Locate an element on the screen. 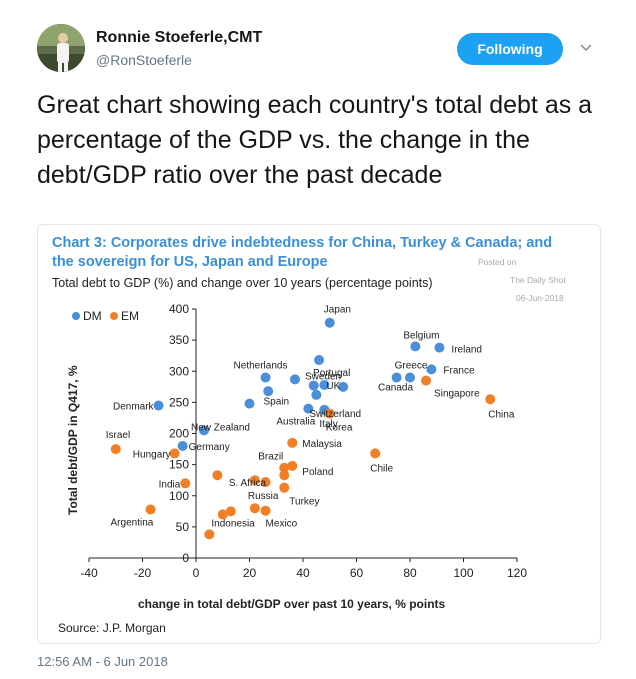 This screenshot has height=679, width=636. point-sweden is located at coordinates (294, 379).